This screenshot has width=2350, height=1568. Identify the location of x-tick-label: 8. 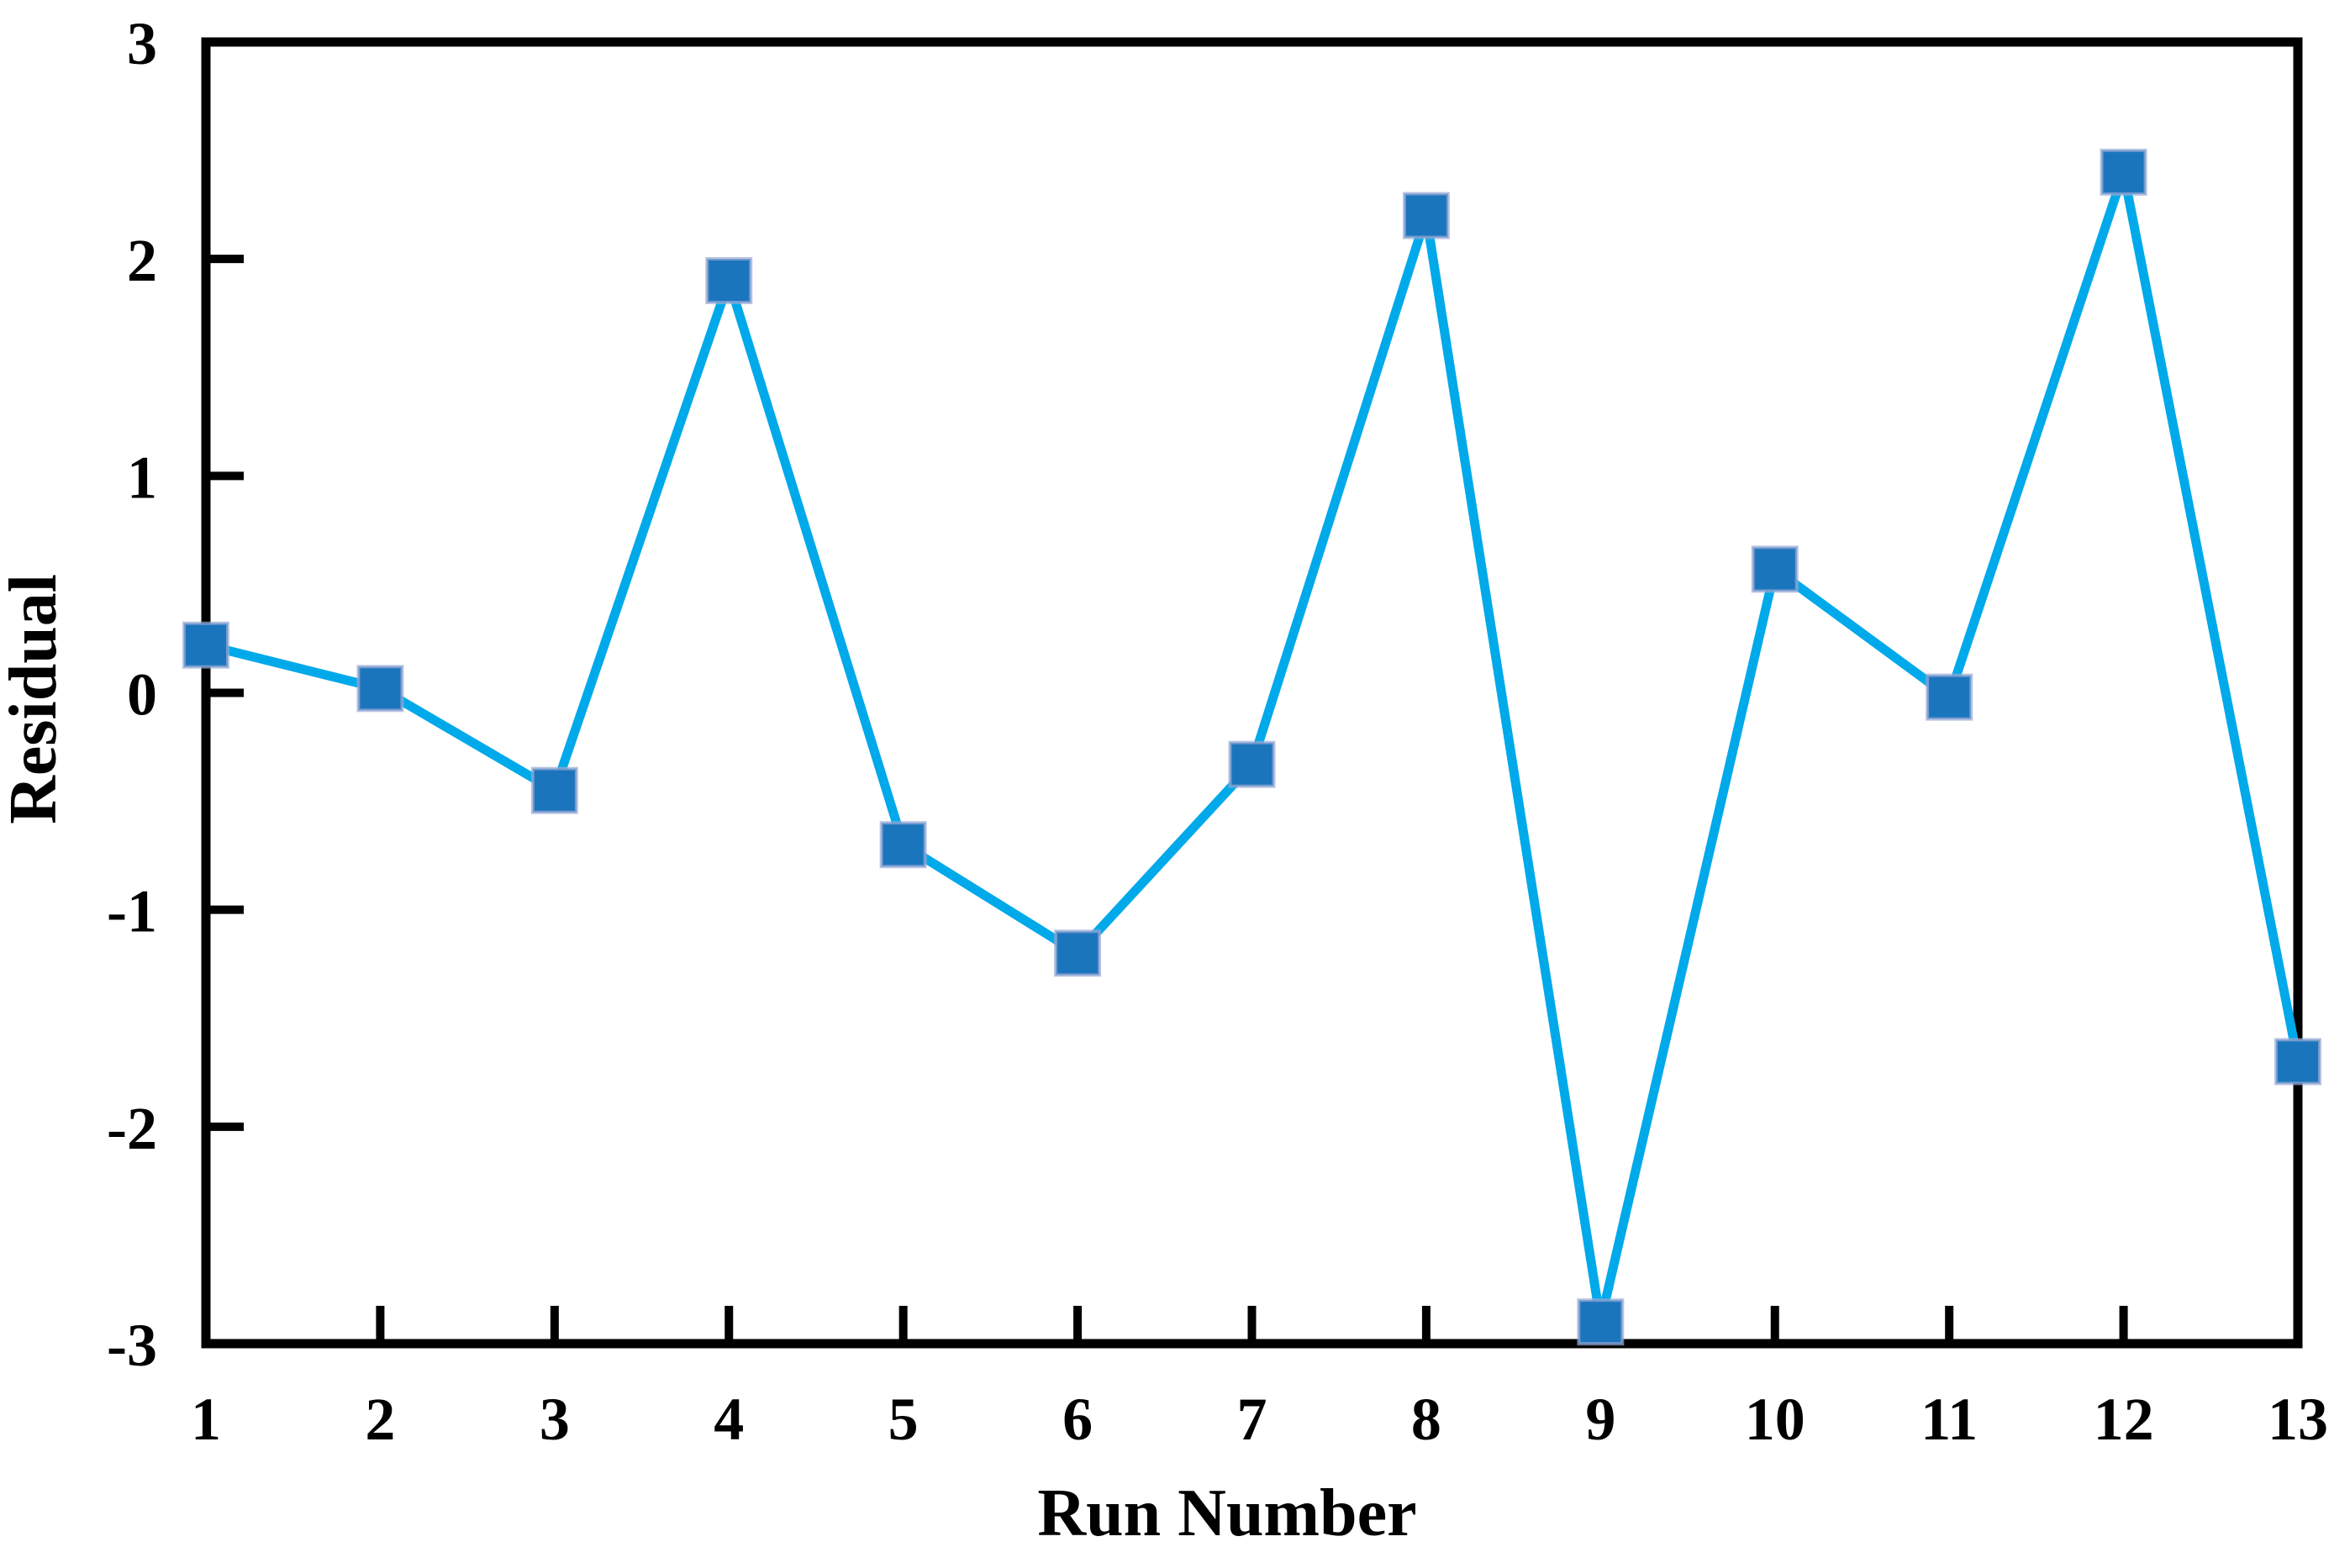
(1426, 1420).